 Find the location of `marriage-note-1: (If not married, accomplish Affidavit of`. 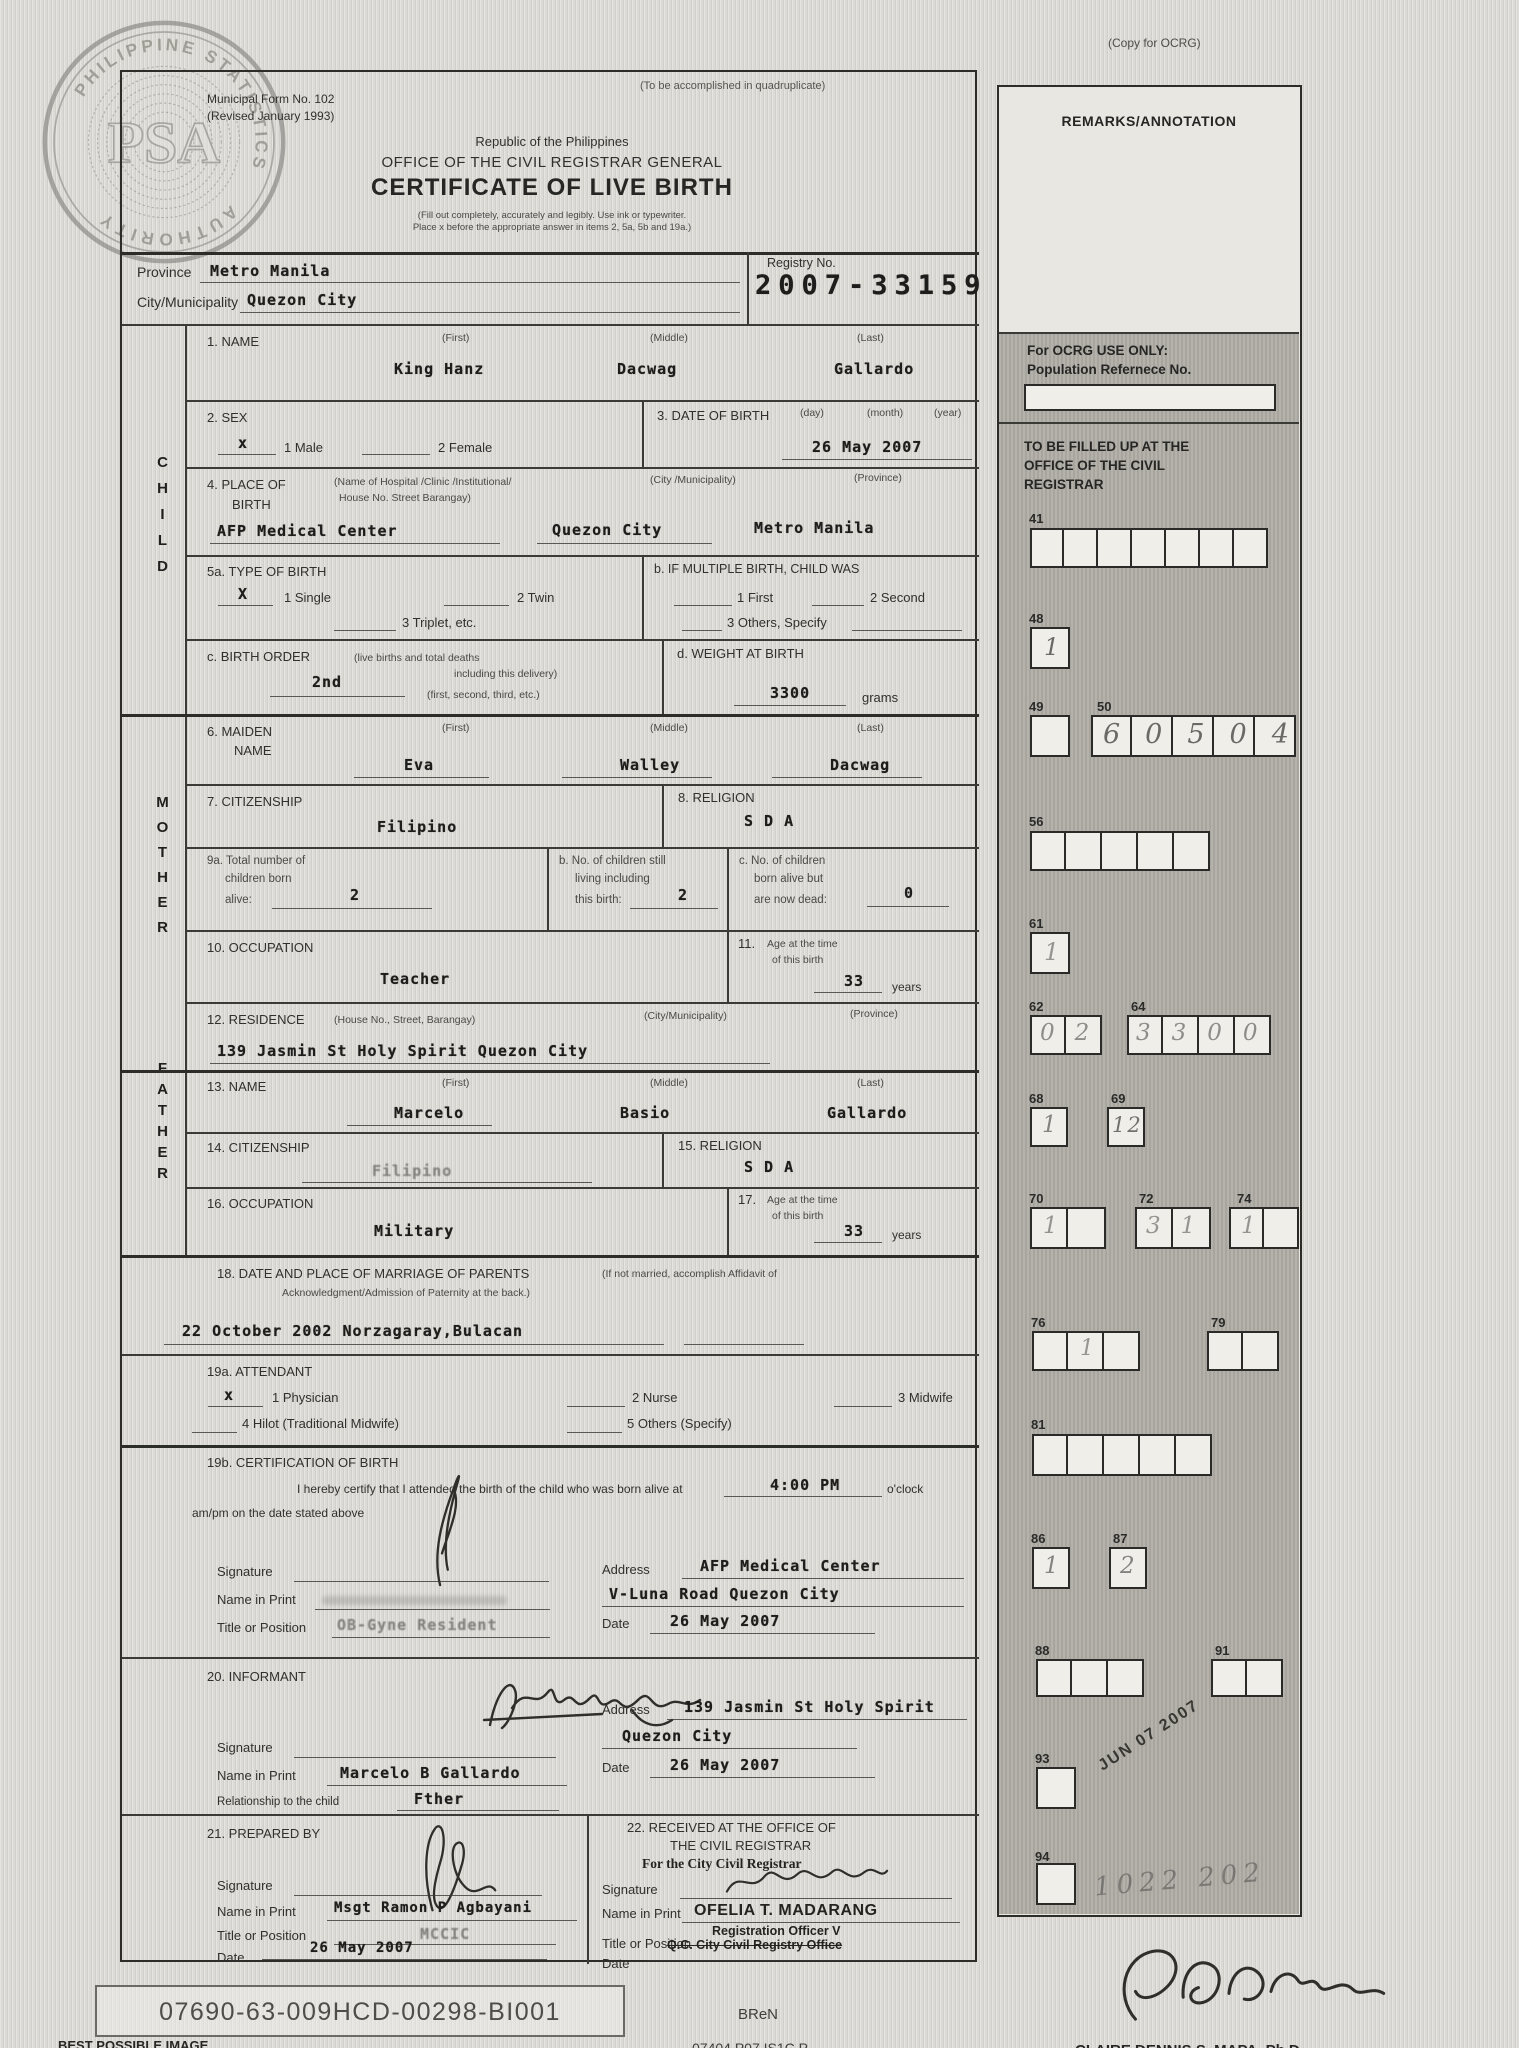

marriage-note-1: (If not married, accomplish Affidavit of is located at coordinates (689, 1274).